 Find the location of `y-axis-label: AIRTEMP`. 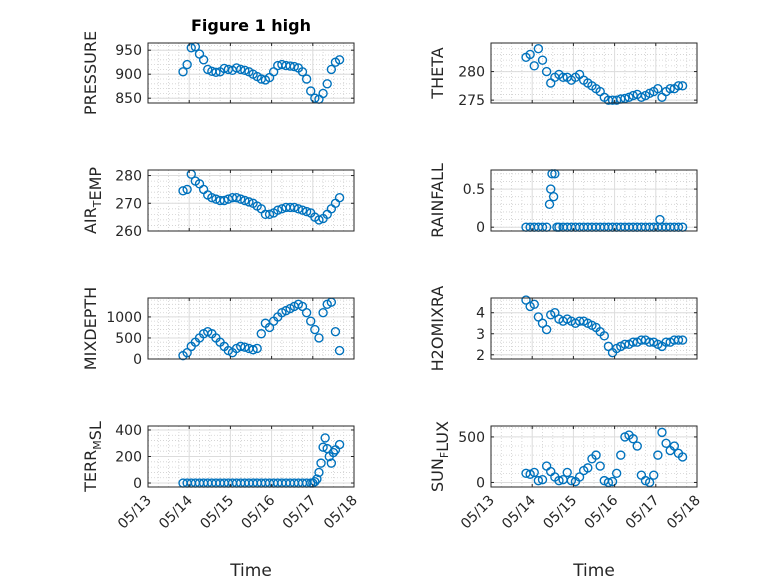

y-axis-label: AIRTEMP is located at coordinates (93, 200).